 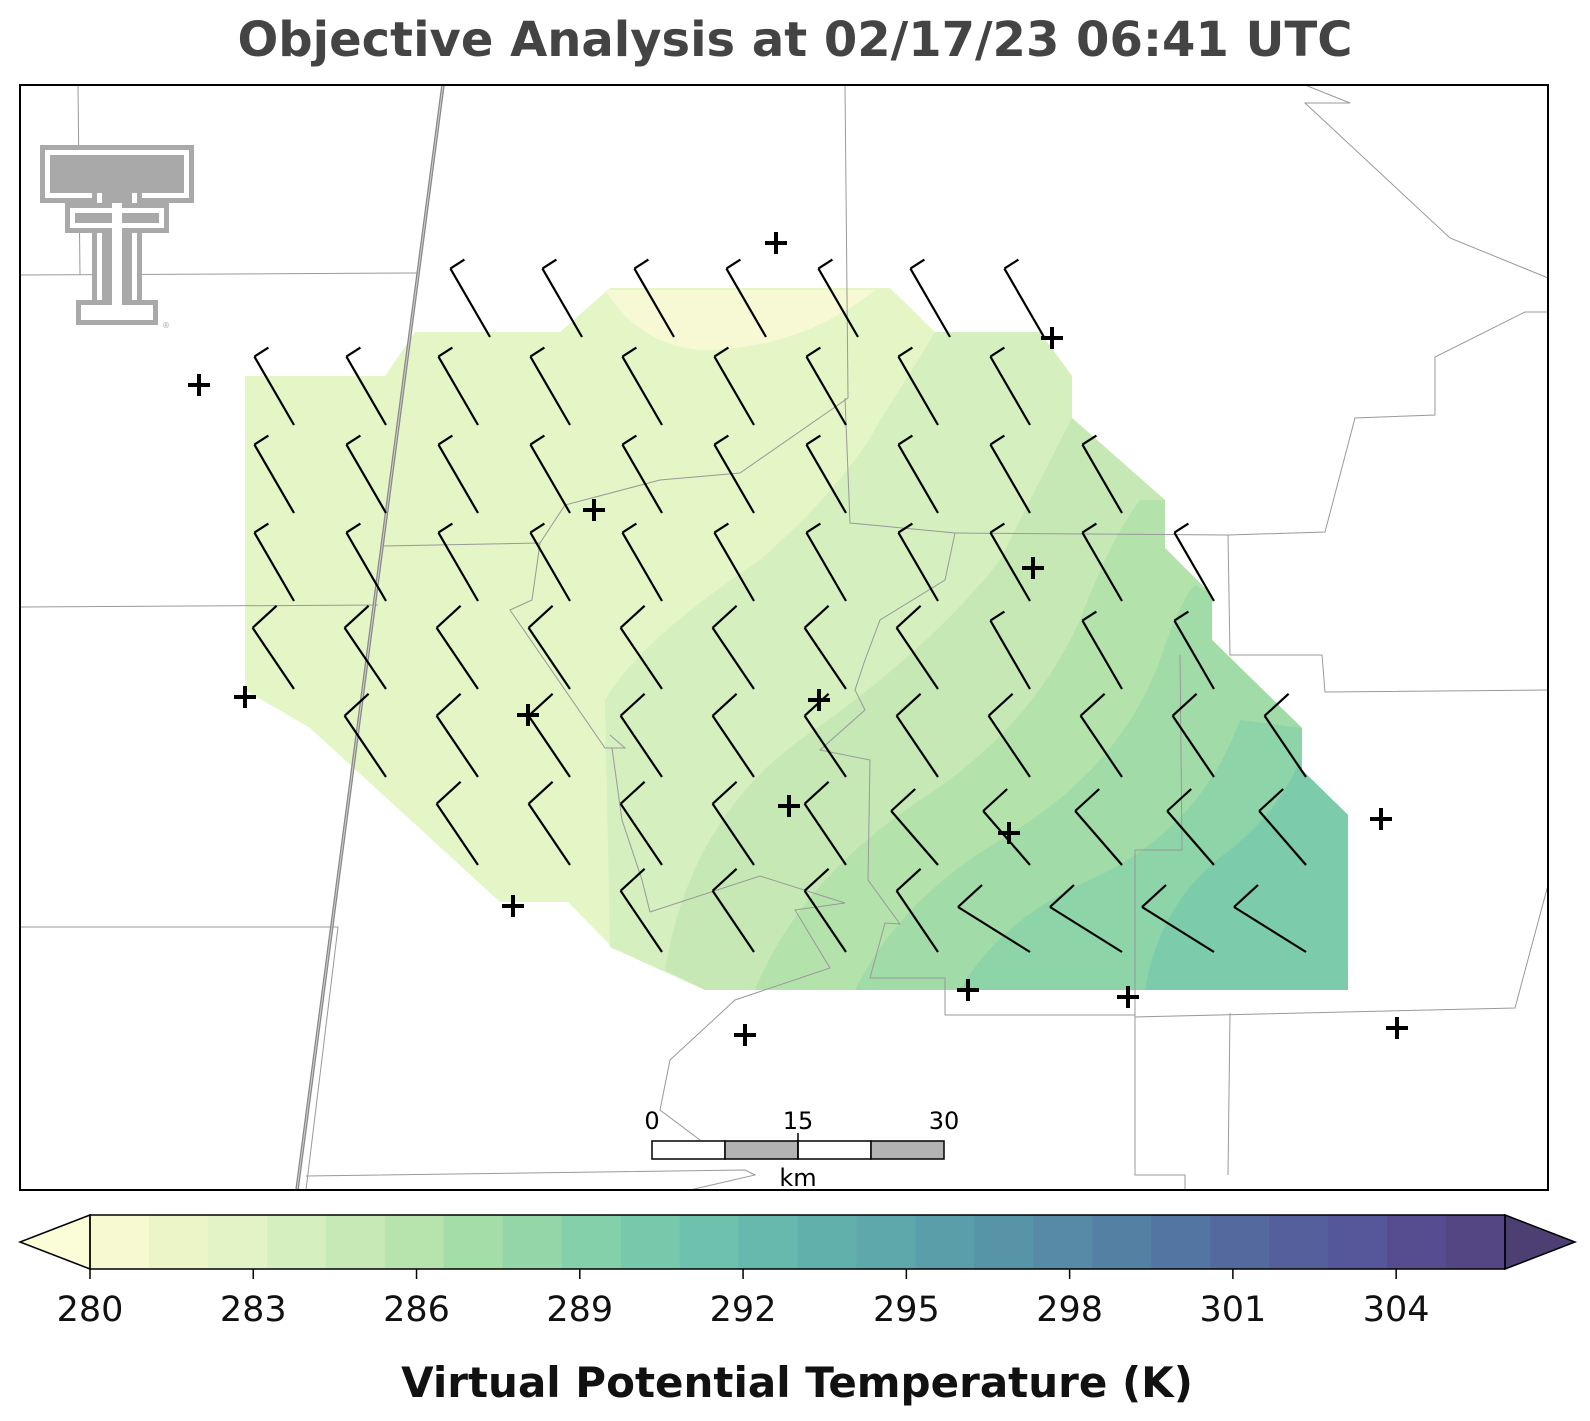 I want to click on scale-bar: 0 15 30 km, so click(x=802, y=1149).